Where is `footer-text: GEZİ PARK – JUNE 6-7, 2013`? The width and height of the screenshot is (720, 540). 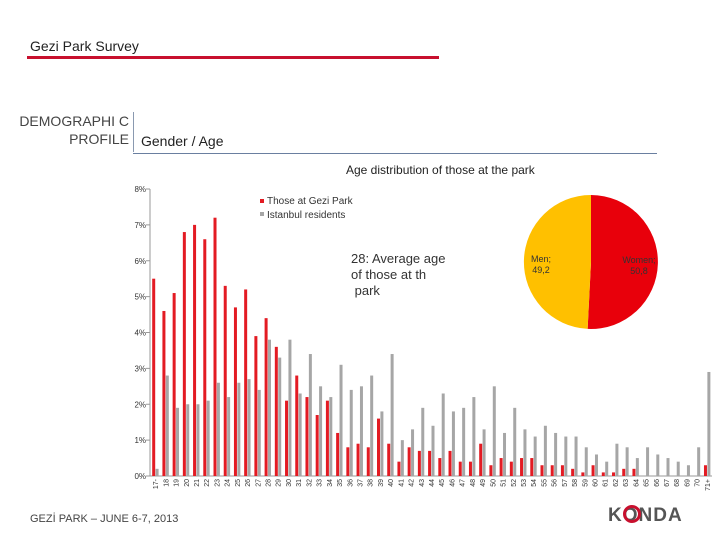 footer-text: GEZİ PARK – JUNE 6-7, 2013 is located at coordinates (104, 519).